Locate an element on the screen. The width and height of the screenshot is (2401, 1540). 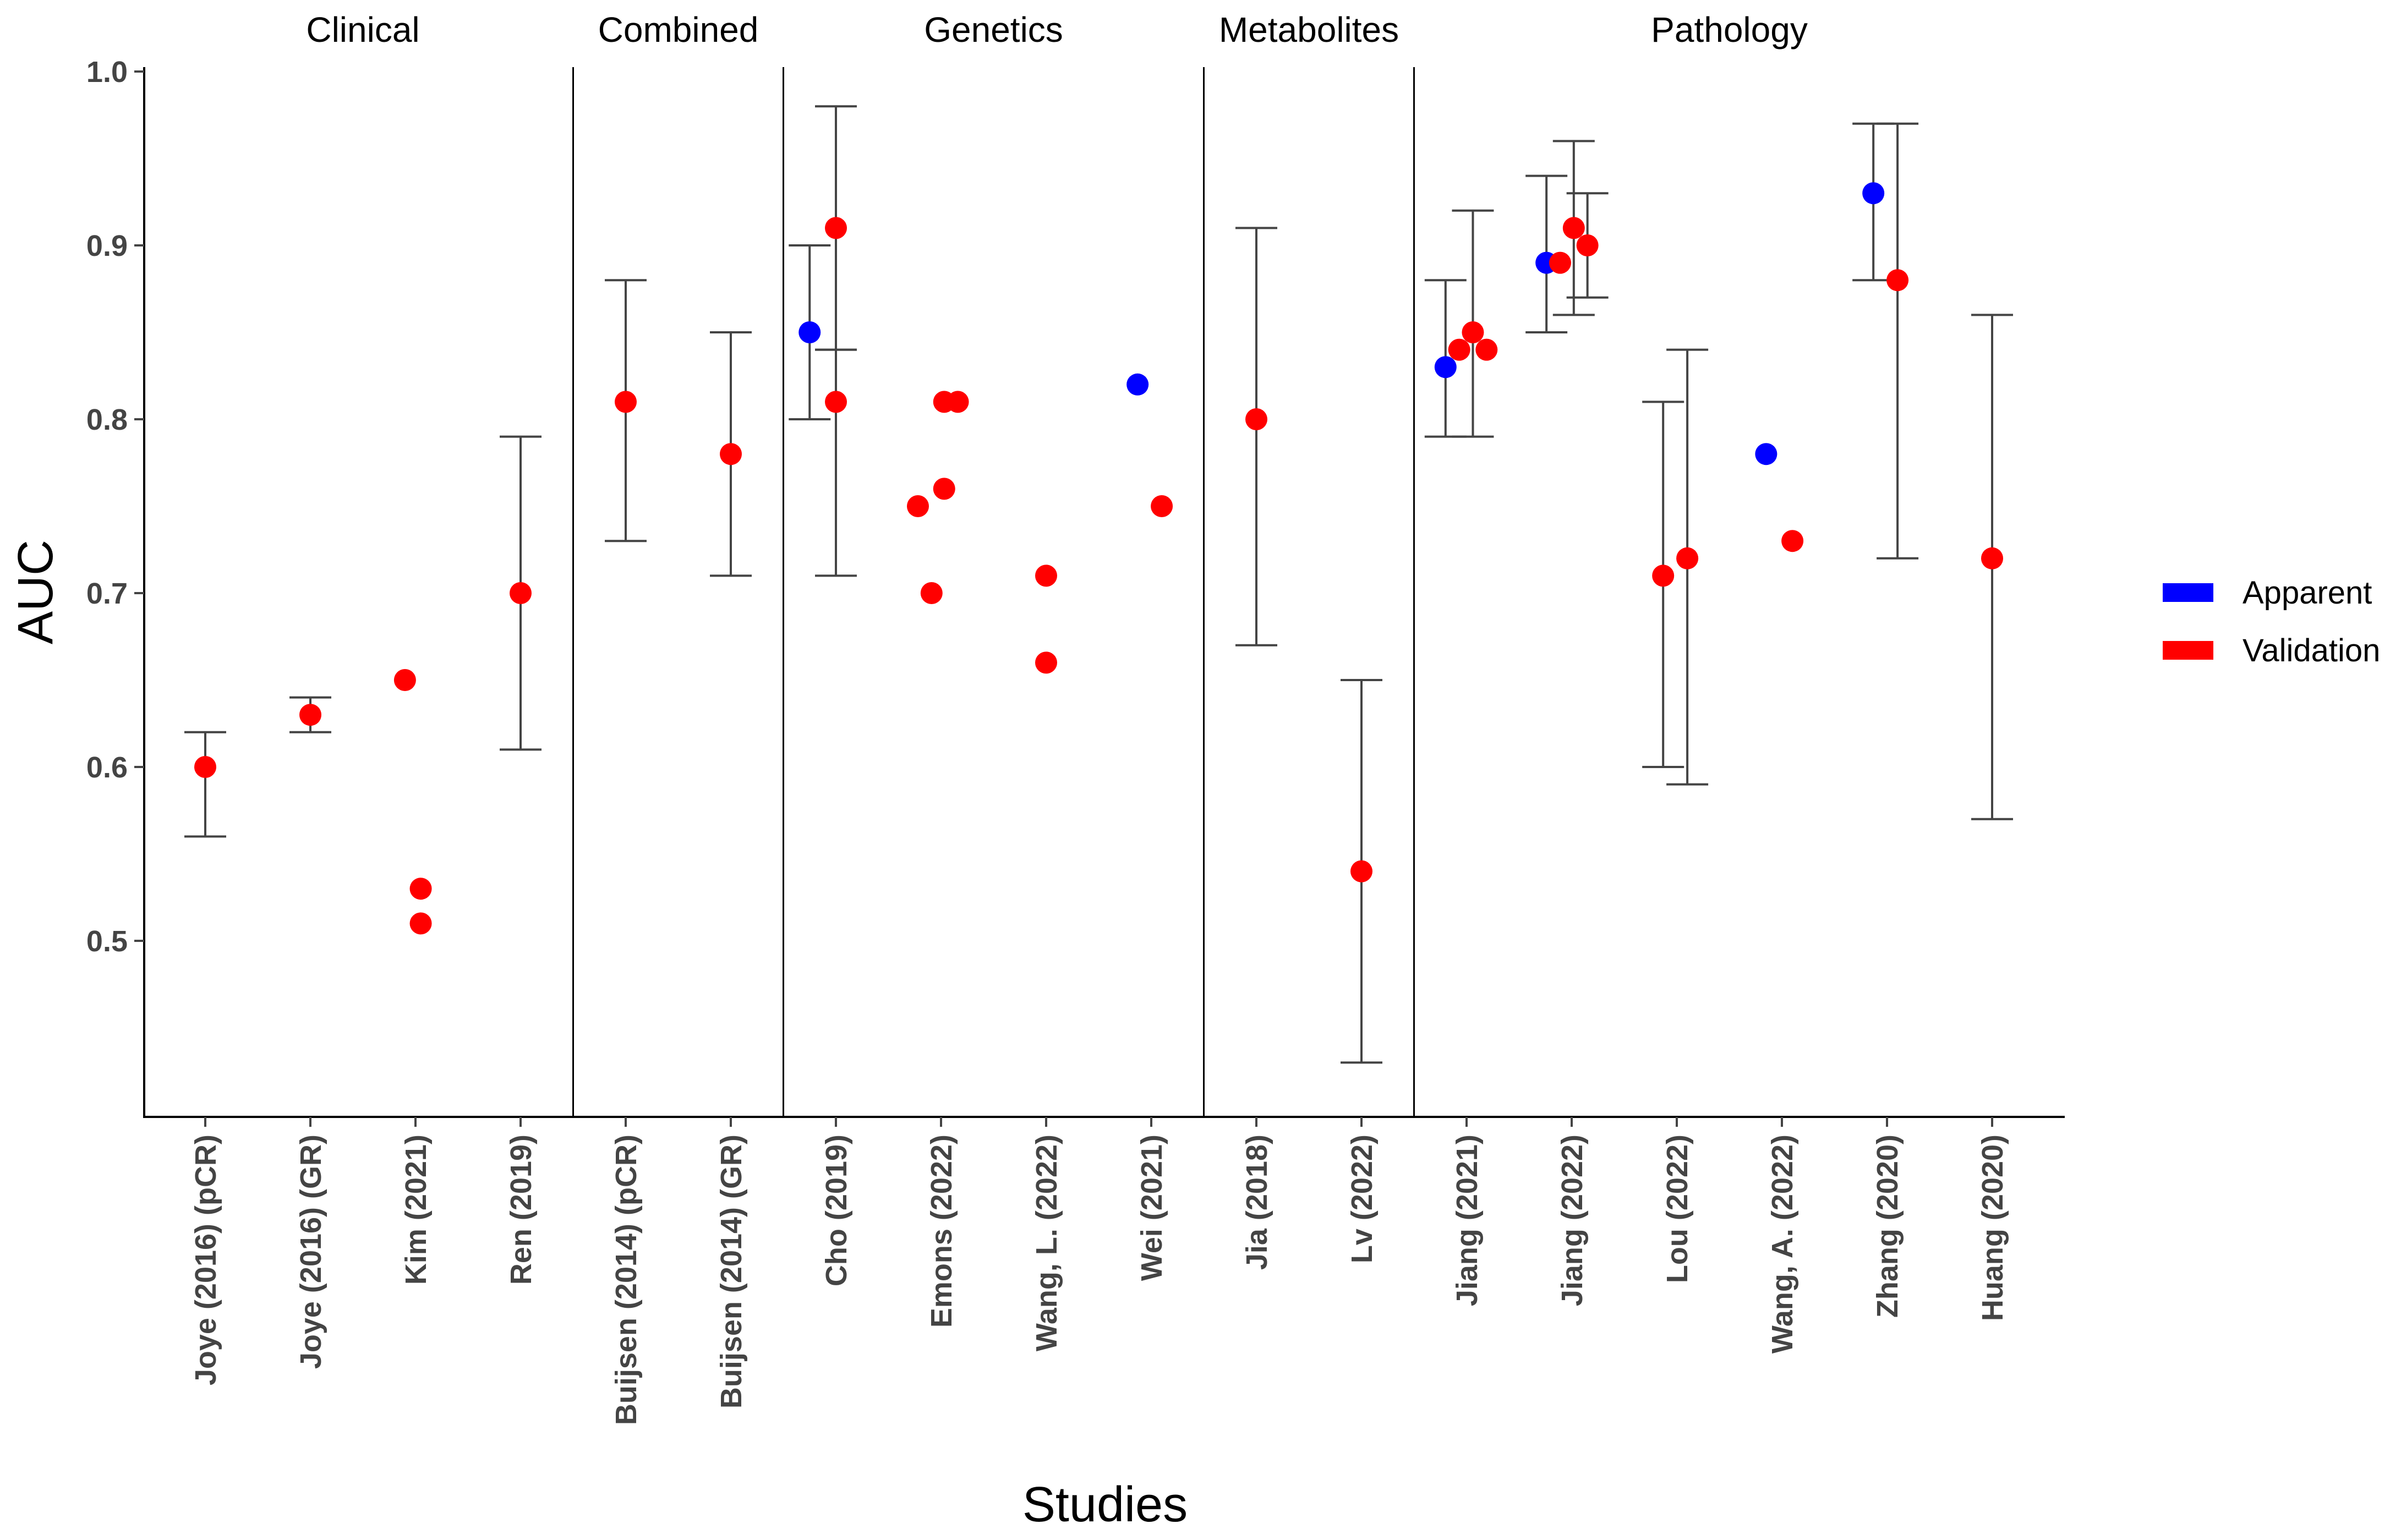
x-tick-label-jia-2018: Jia (2018) is located at coordinates (1256, 1203).